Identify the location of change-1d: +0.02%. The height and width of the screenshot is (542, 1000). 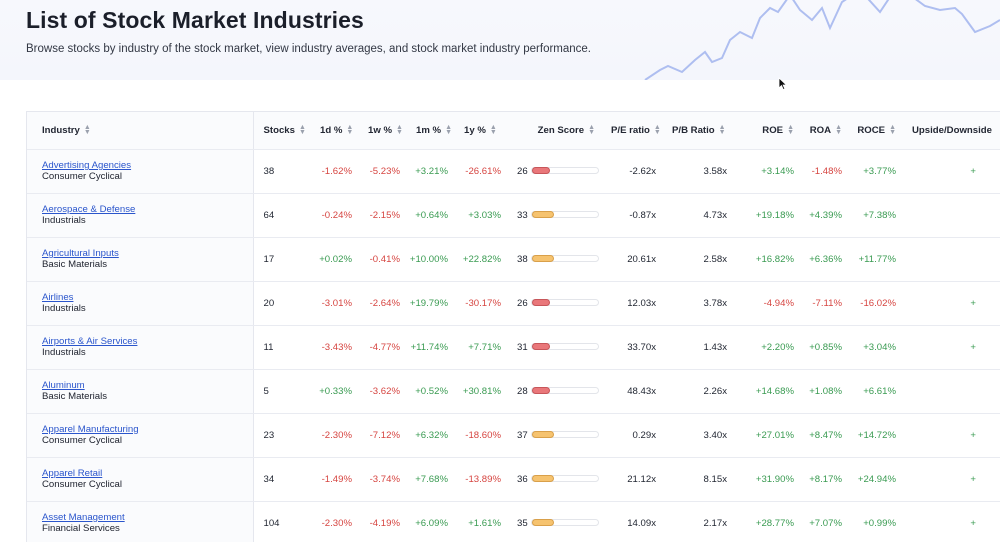
(334, 259).